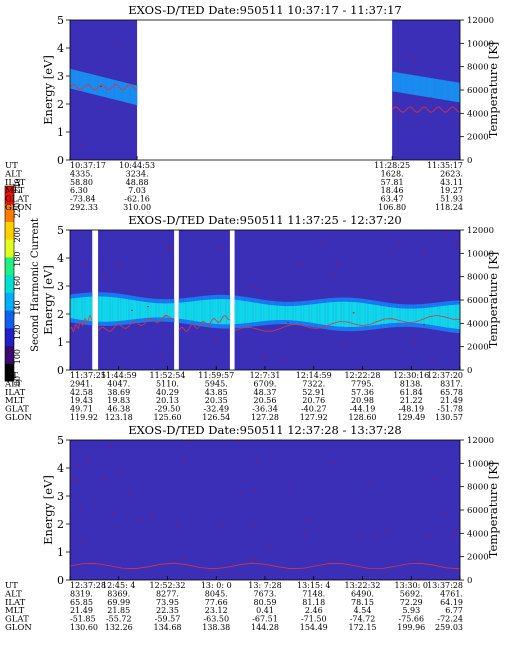 This screenshot has height=649, width=505. I want to click on cell-ilat: 52.91, so click(313, 392).